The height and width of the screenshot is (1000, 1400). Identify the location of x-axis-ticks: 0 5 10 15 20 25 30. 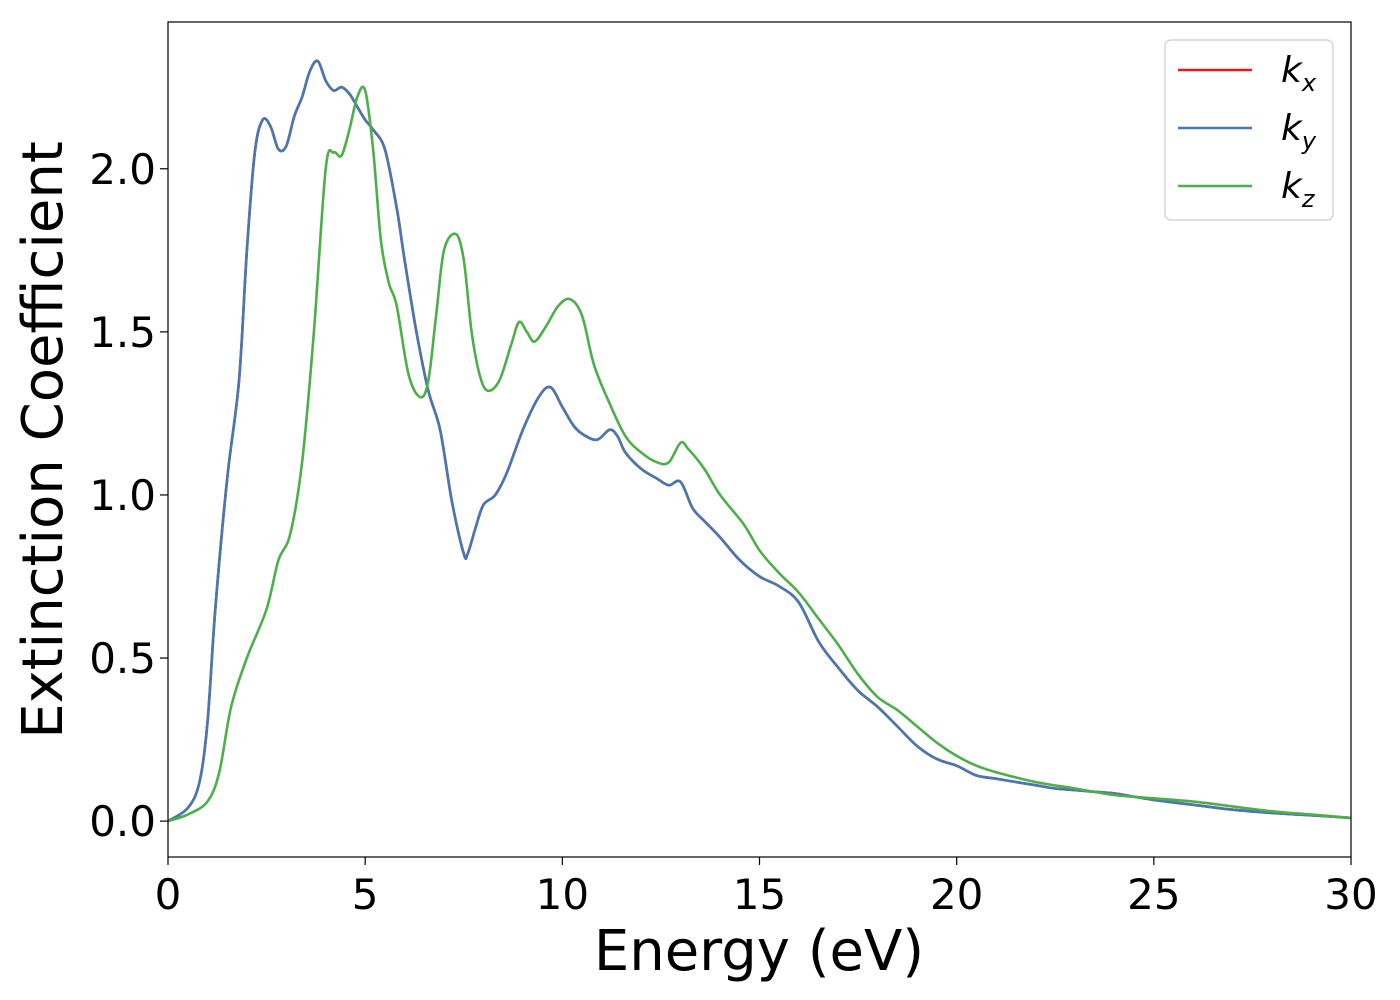
(766, 888).